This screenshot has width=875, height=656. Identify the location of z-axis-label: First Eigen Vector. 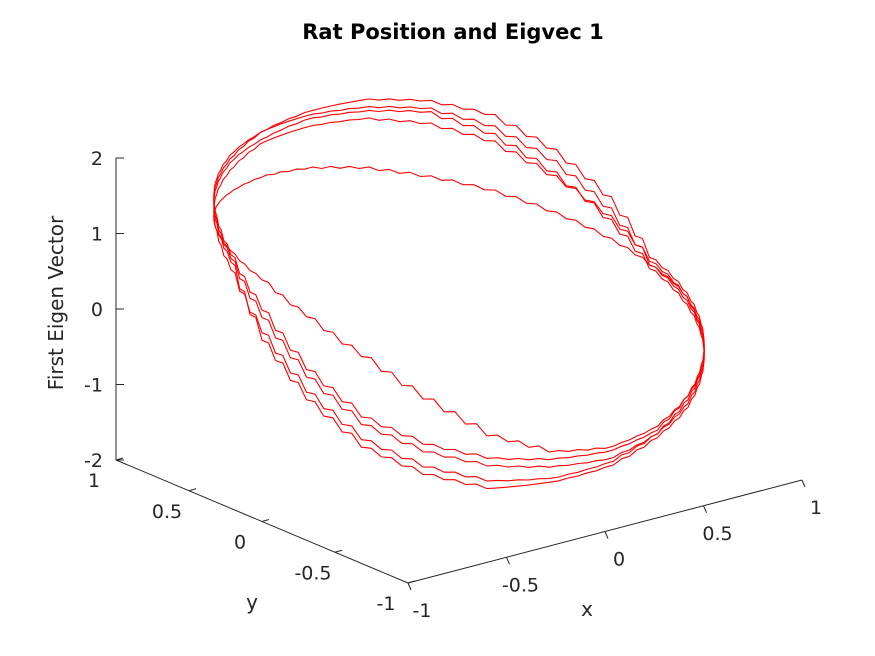
(56, 302).